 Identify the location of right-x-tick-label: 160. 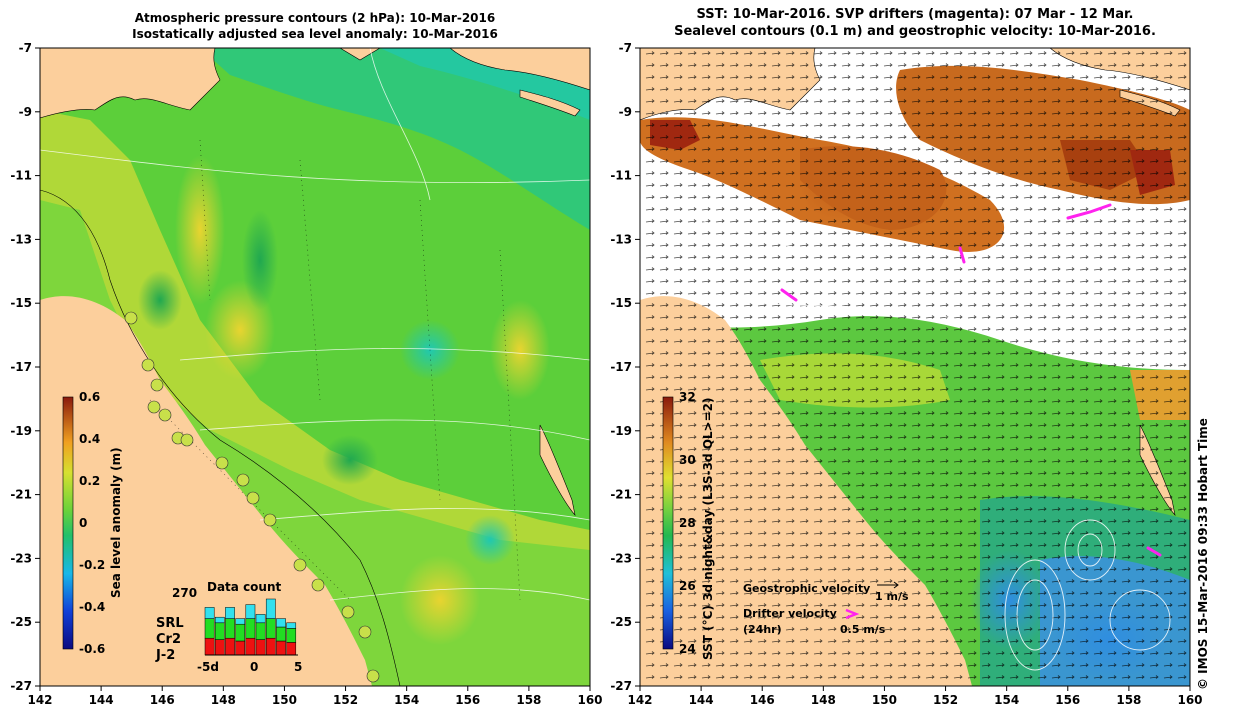
(1189, 700).